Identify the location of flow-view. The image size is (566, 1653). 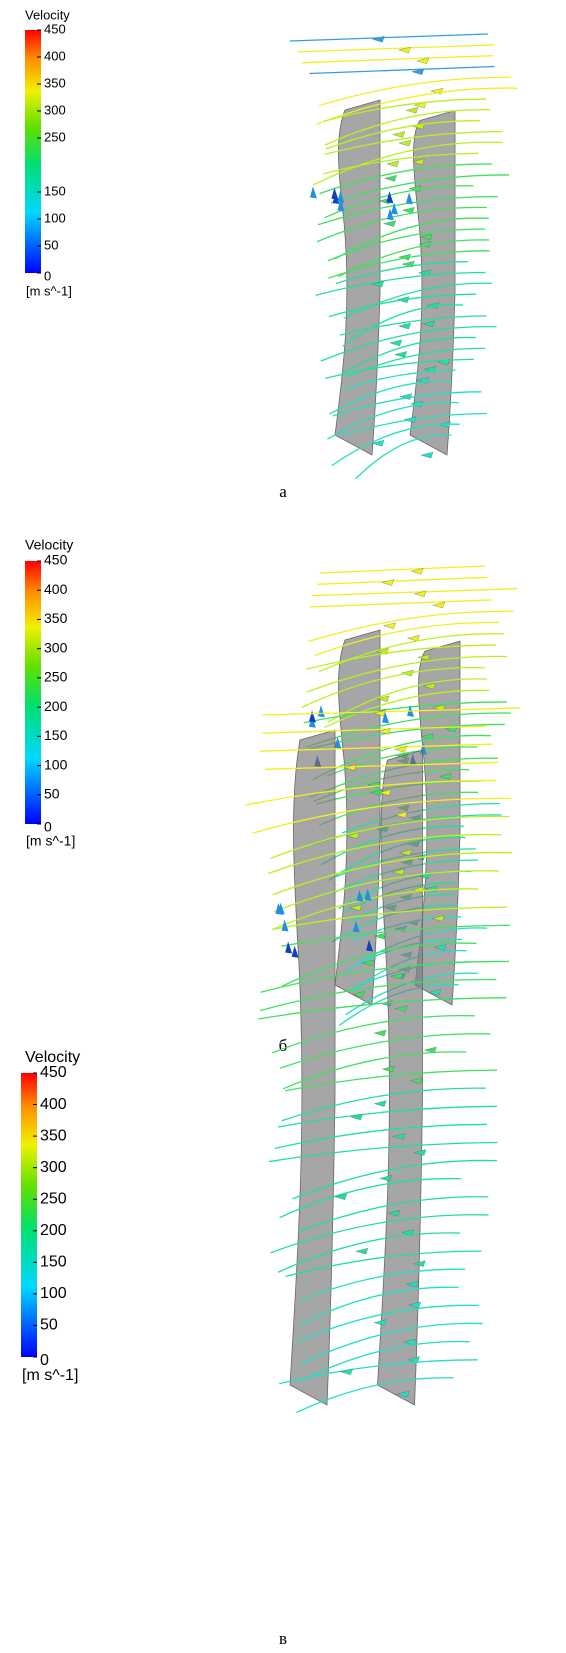
(403, 256).